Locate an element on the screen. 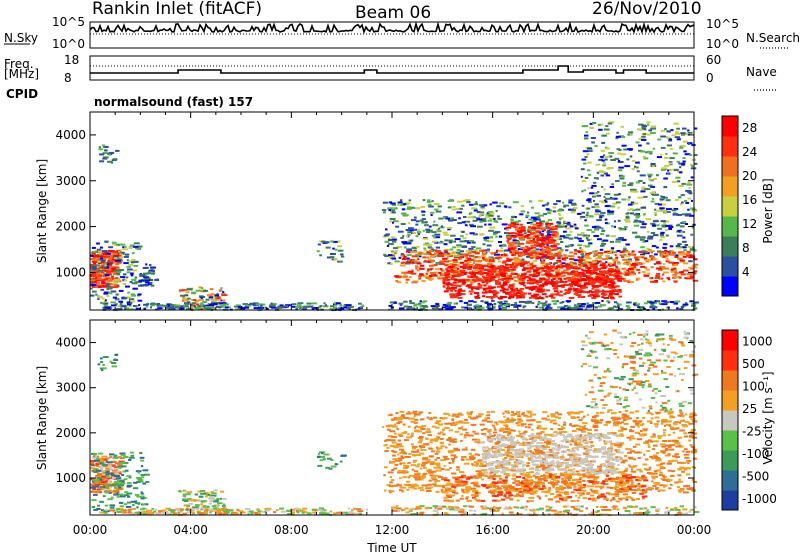 The height and width of the screenshot is (554, 800). nsearch-label: N.Search is located at coordinates (773, 38).